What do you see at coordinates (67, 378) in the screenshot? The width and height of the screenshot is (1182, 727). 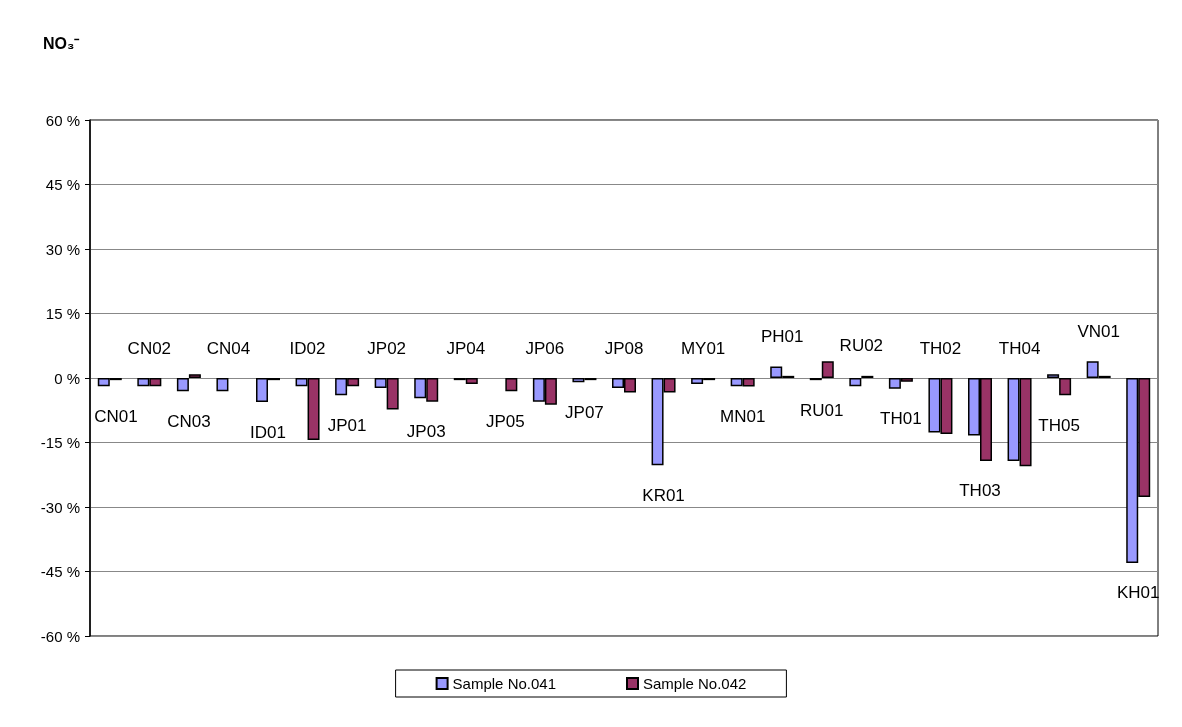 I see `y-tick-label: 0 %` at bounding box center [67, 378].